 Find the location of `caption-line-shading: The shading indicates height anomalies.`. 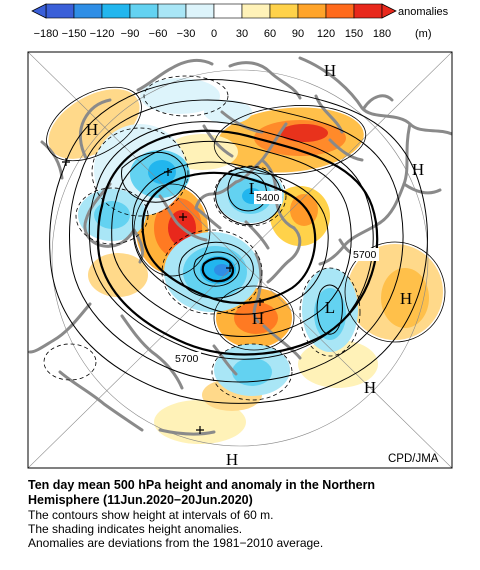

caption-line-shading: The shading indicates height anomalies. is located at coordinates (135, 529).